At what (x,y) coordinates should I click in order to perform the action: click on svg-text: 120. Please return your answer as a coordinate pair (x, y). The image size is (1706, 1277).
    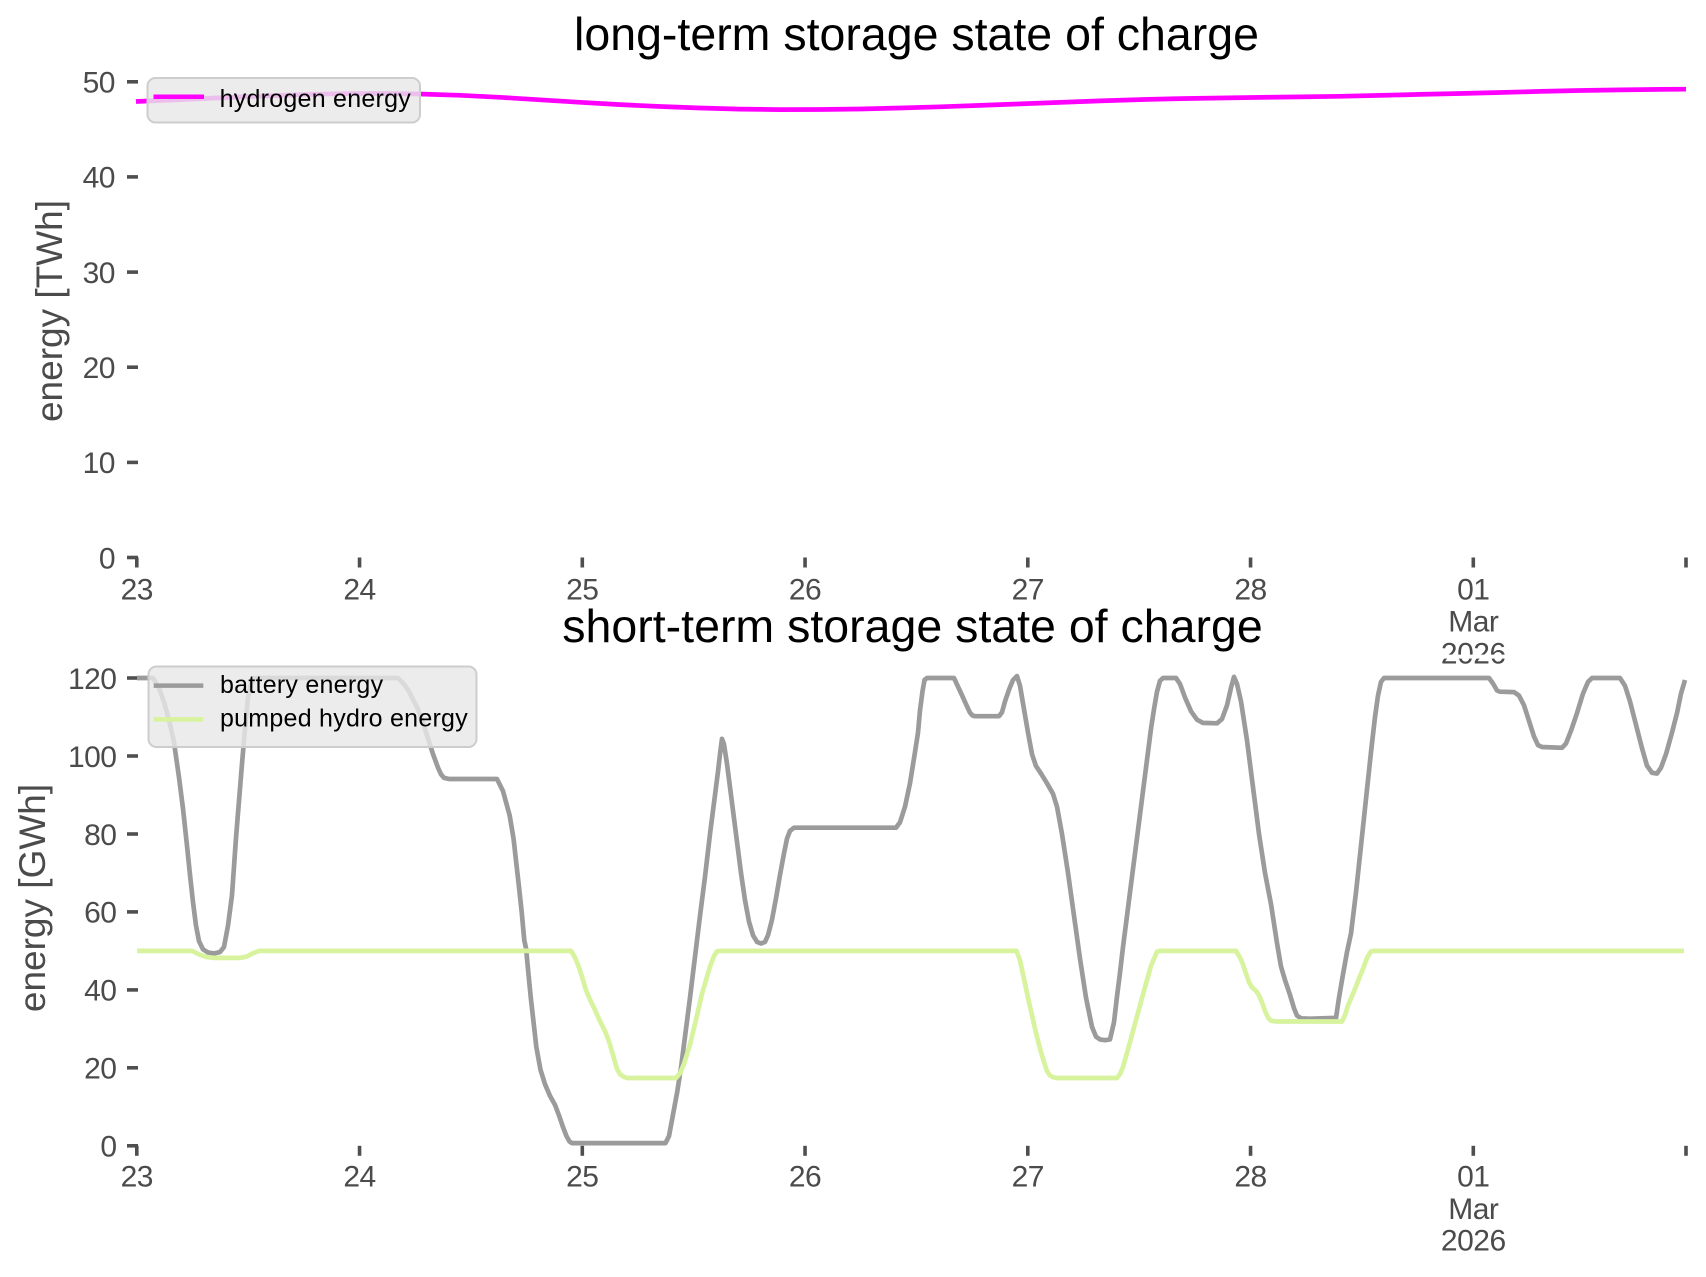
    Looking at the image, I should click on (92, 679).